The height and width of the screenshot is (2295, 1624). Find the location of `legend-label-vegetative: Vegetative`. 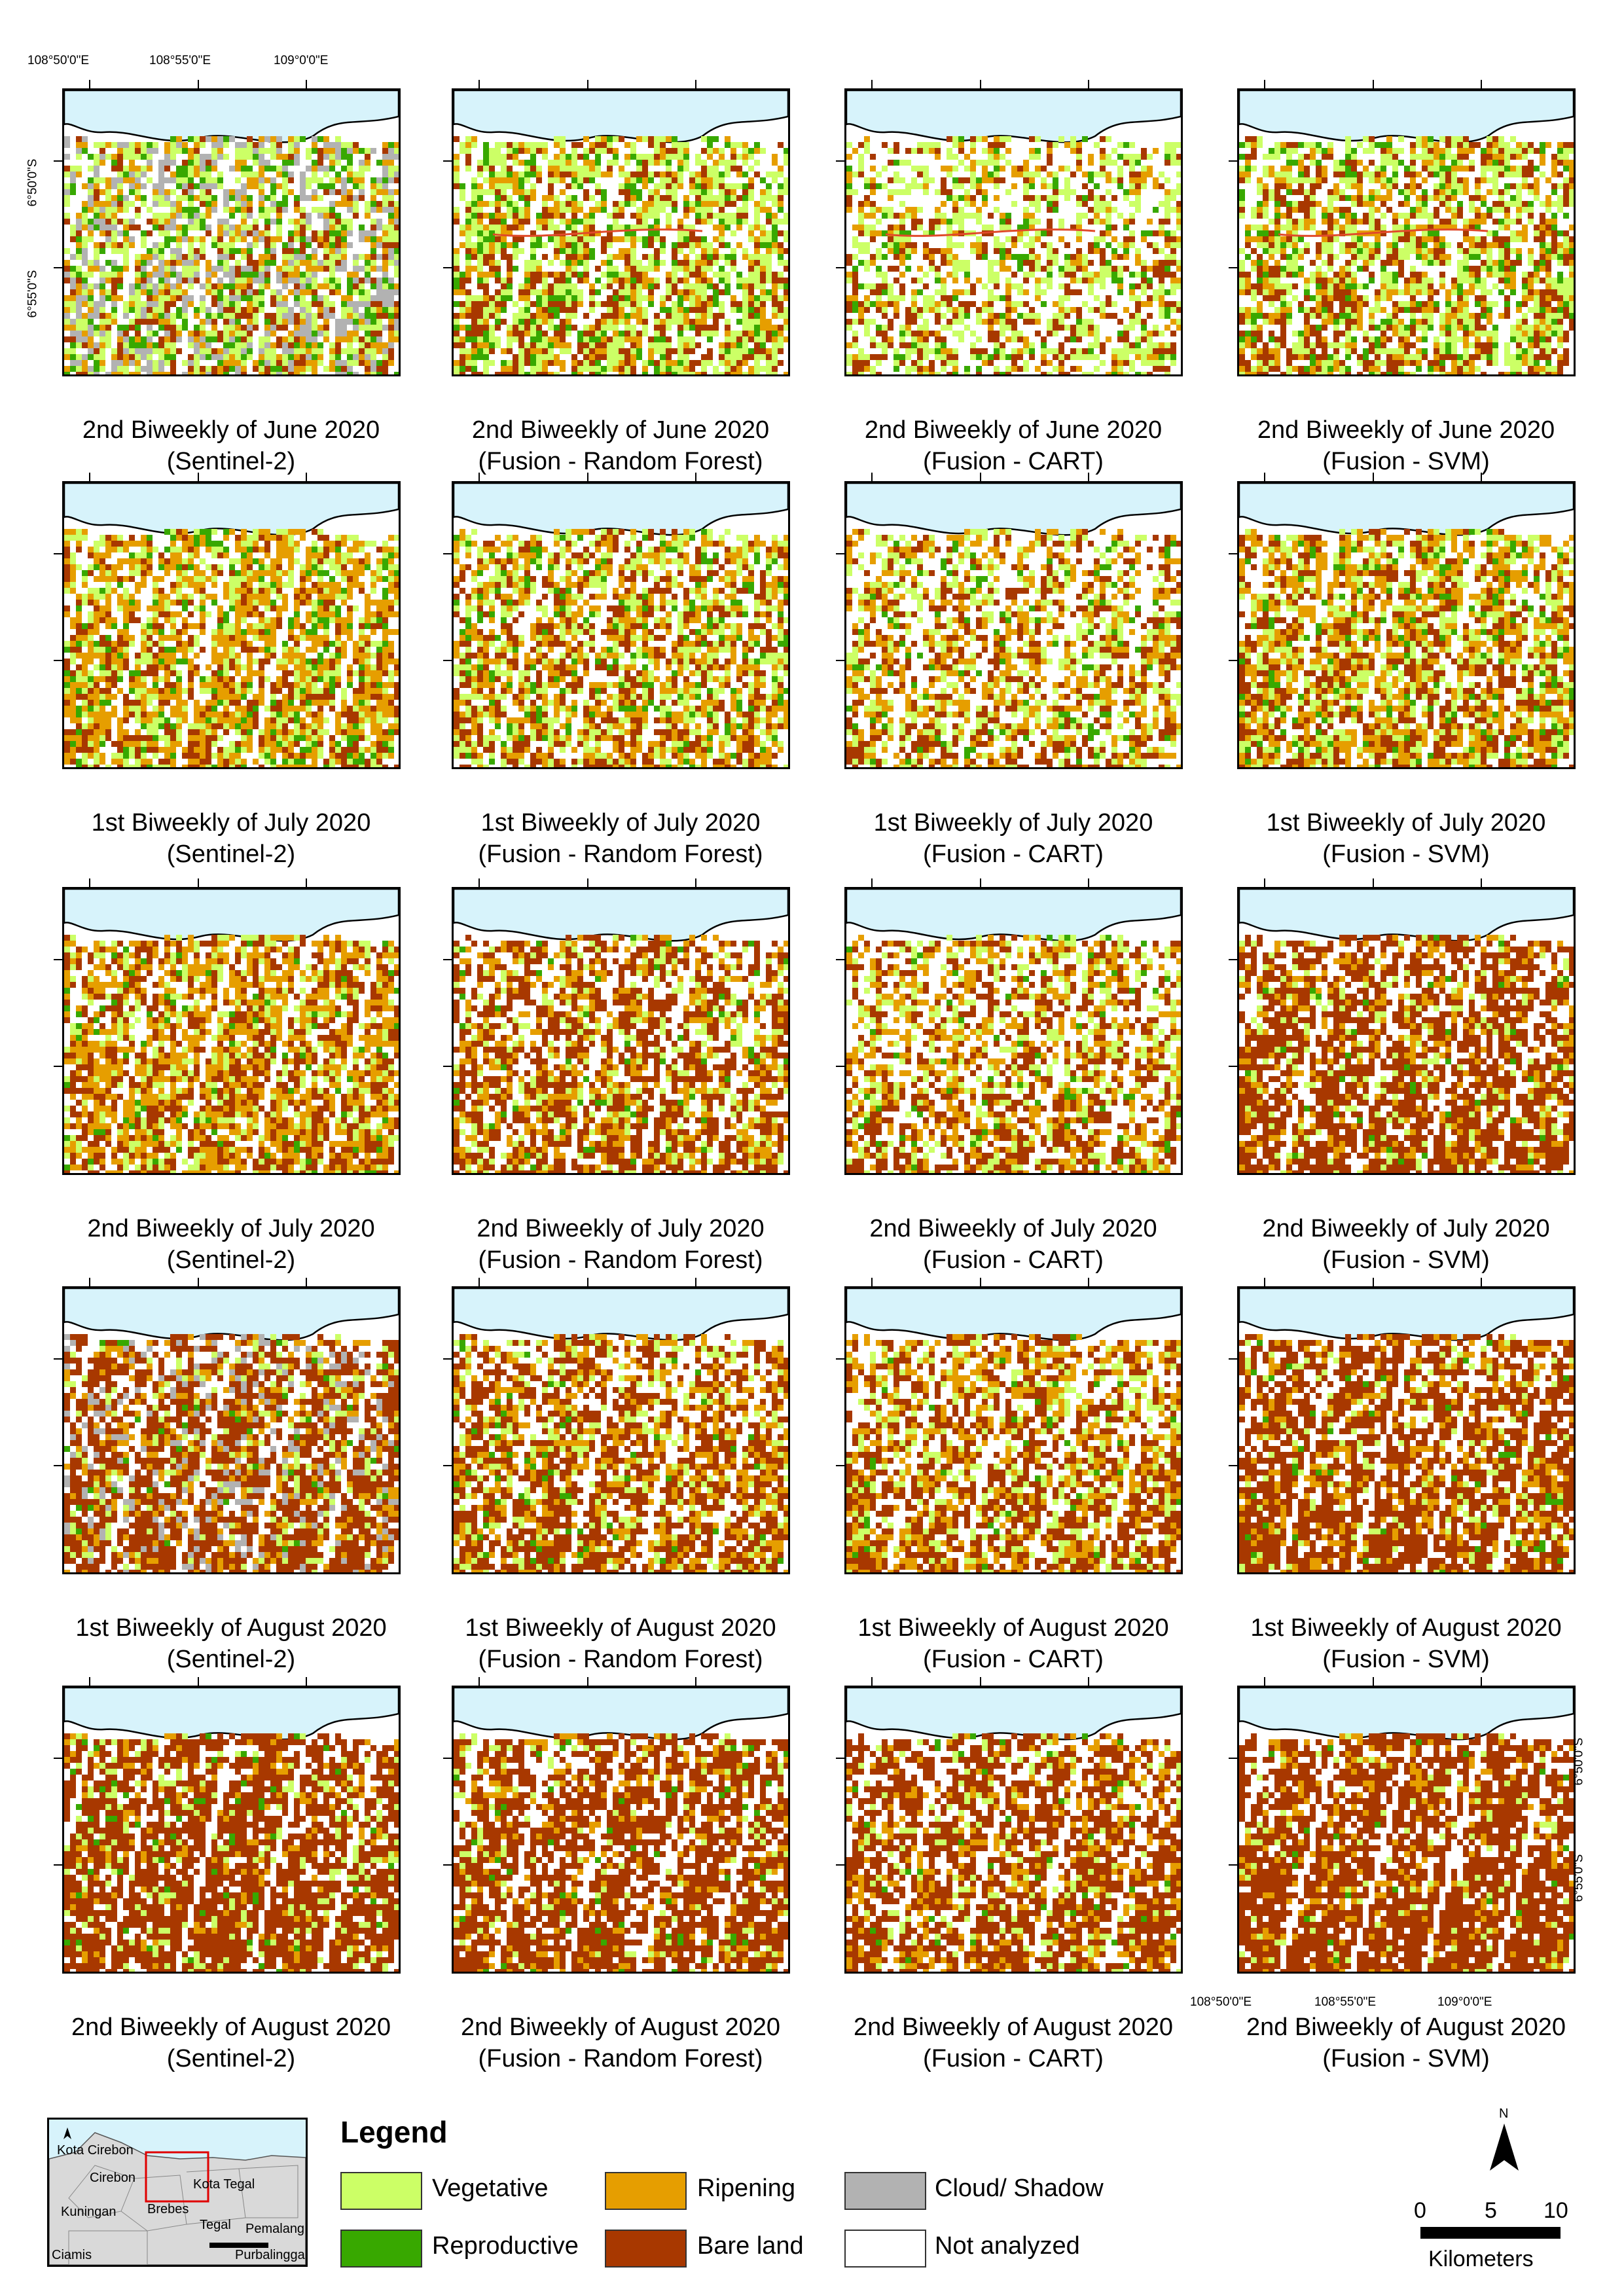

legend-label-vegetative: Vegetative is located at coordinates (490, 2189).